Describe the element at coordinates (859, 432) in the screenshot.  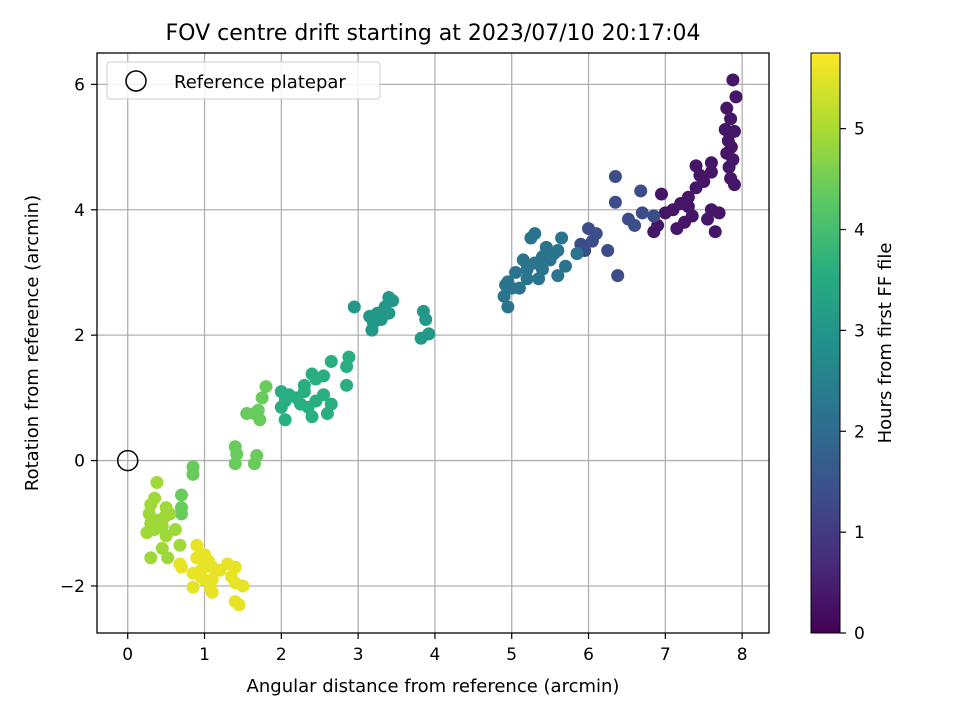
I see `colorbar-tick-label: 2` at that location.